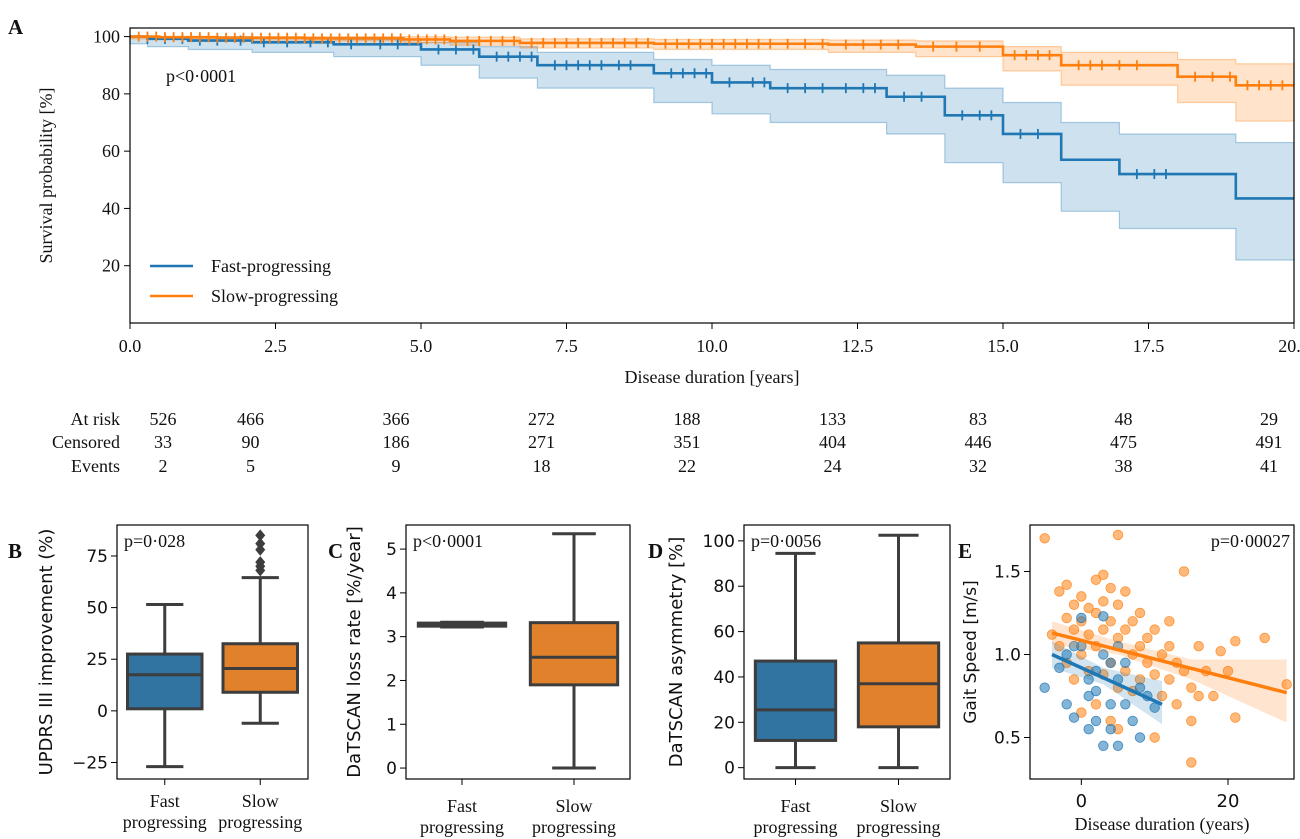  I want to click on x-category-label: Fast, so click(462, 806).